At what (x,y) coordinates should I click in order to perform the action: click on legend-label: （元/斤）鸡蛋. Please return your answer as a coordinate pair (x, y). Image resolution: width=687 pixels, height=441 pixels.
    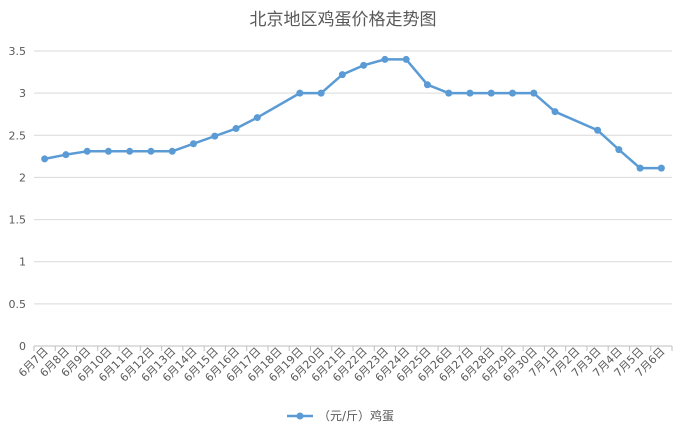
    Looking at the image, I should click on (356, 415).